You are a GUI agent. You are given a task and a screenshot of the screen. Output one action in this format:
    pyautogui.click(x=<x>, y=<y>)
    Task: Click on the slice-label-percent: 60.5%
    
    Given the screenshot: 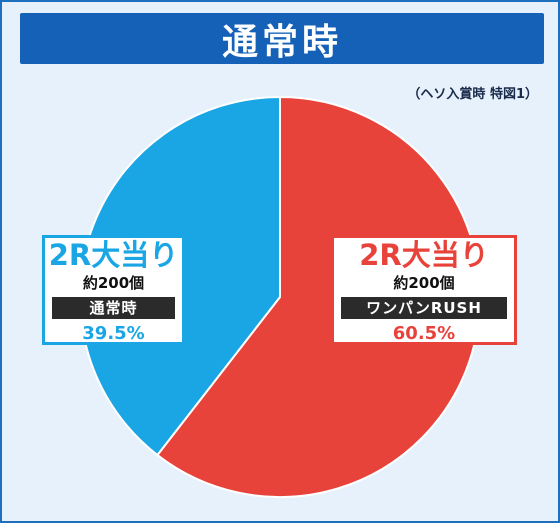 What is the action you would take?
    pyautogui.click(x=424, y=333)
    